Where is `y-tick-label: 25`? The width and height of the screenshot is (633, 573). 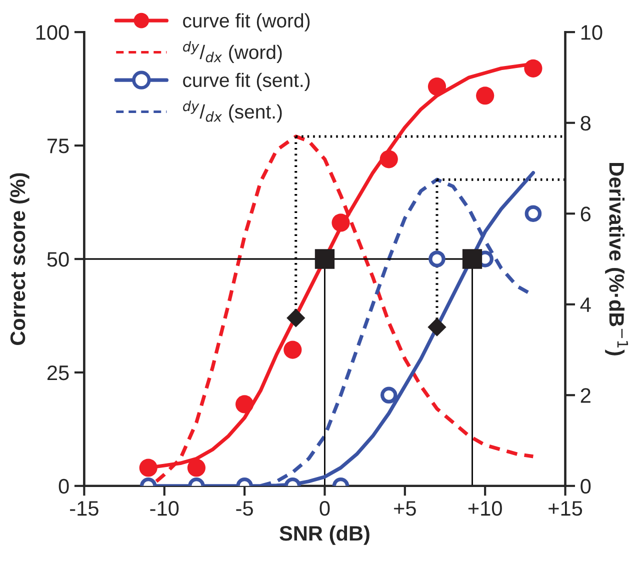 y-tick-label: 25 is located at coordinates (58, 372).